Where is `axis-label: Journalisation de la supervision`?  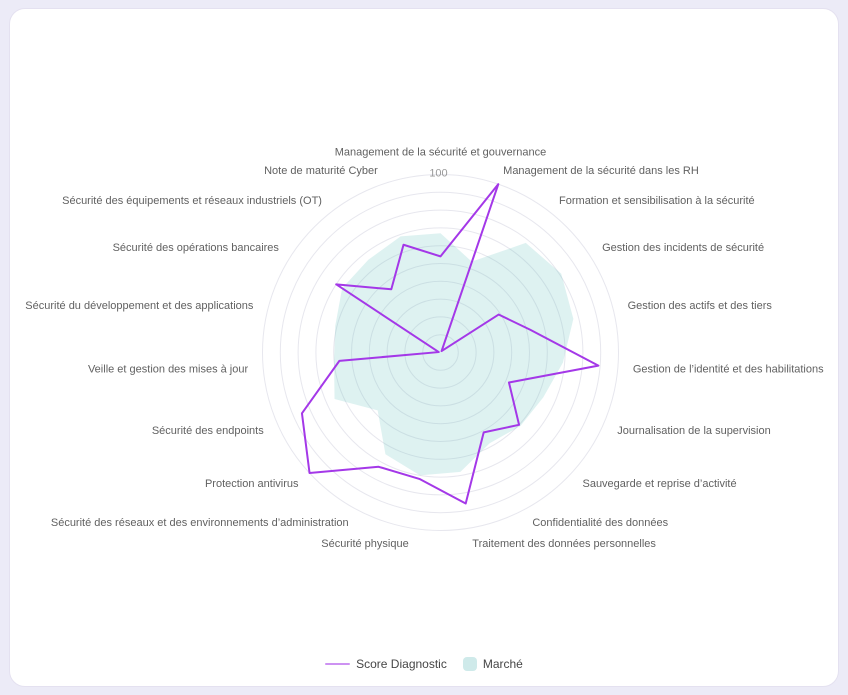
axis-label: Journalisation de la supervision is located at coordinates (693, 431).